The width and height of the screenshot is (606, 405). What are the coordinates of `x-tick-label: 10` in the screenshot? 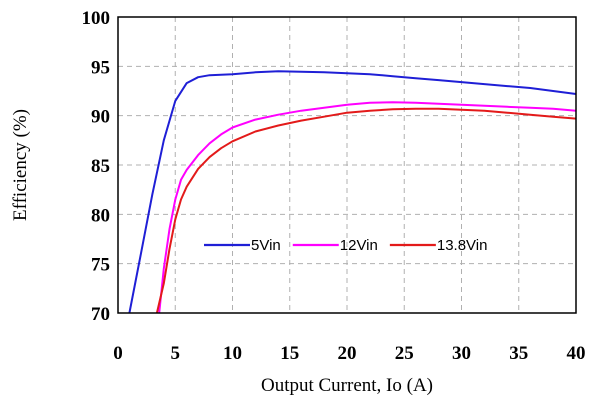 It's located at (232, 353).